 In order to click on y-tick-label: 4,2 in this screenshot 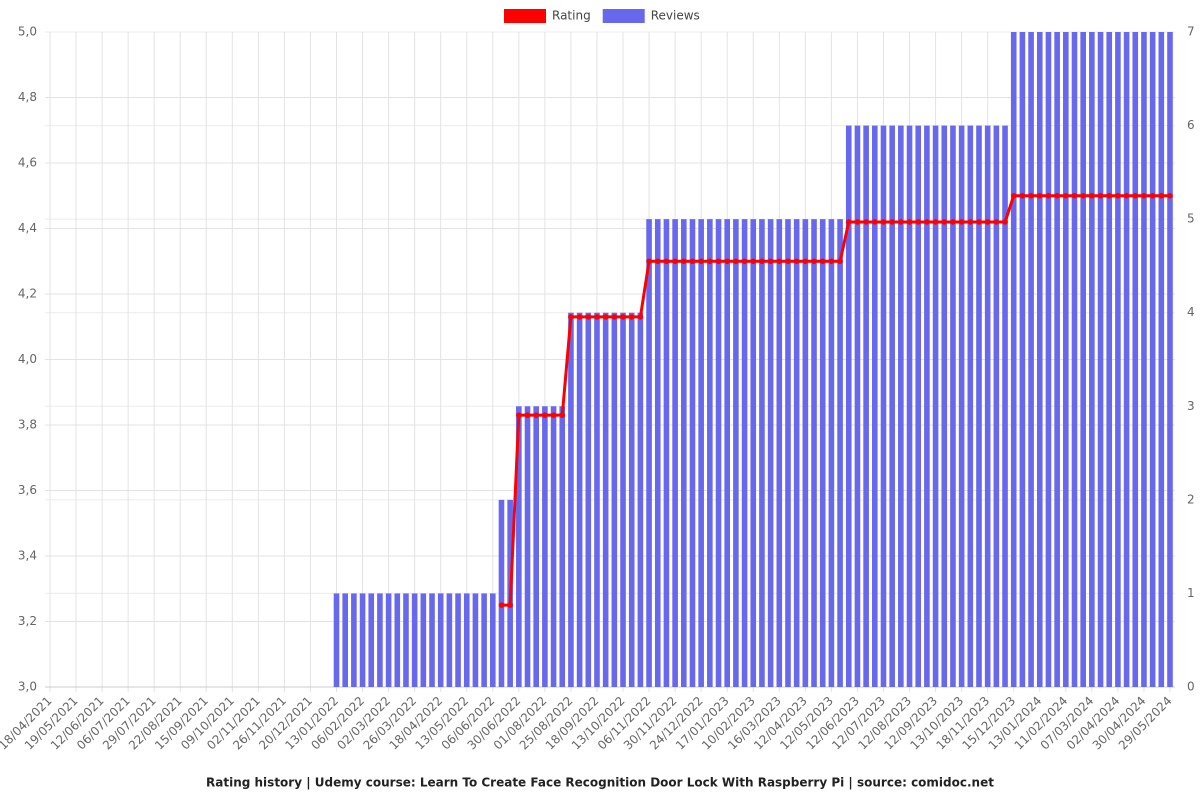, I will do `click(27, 294)`.